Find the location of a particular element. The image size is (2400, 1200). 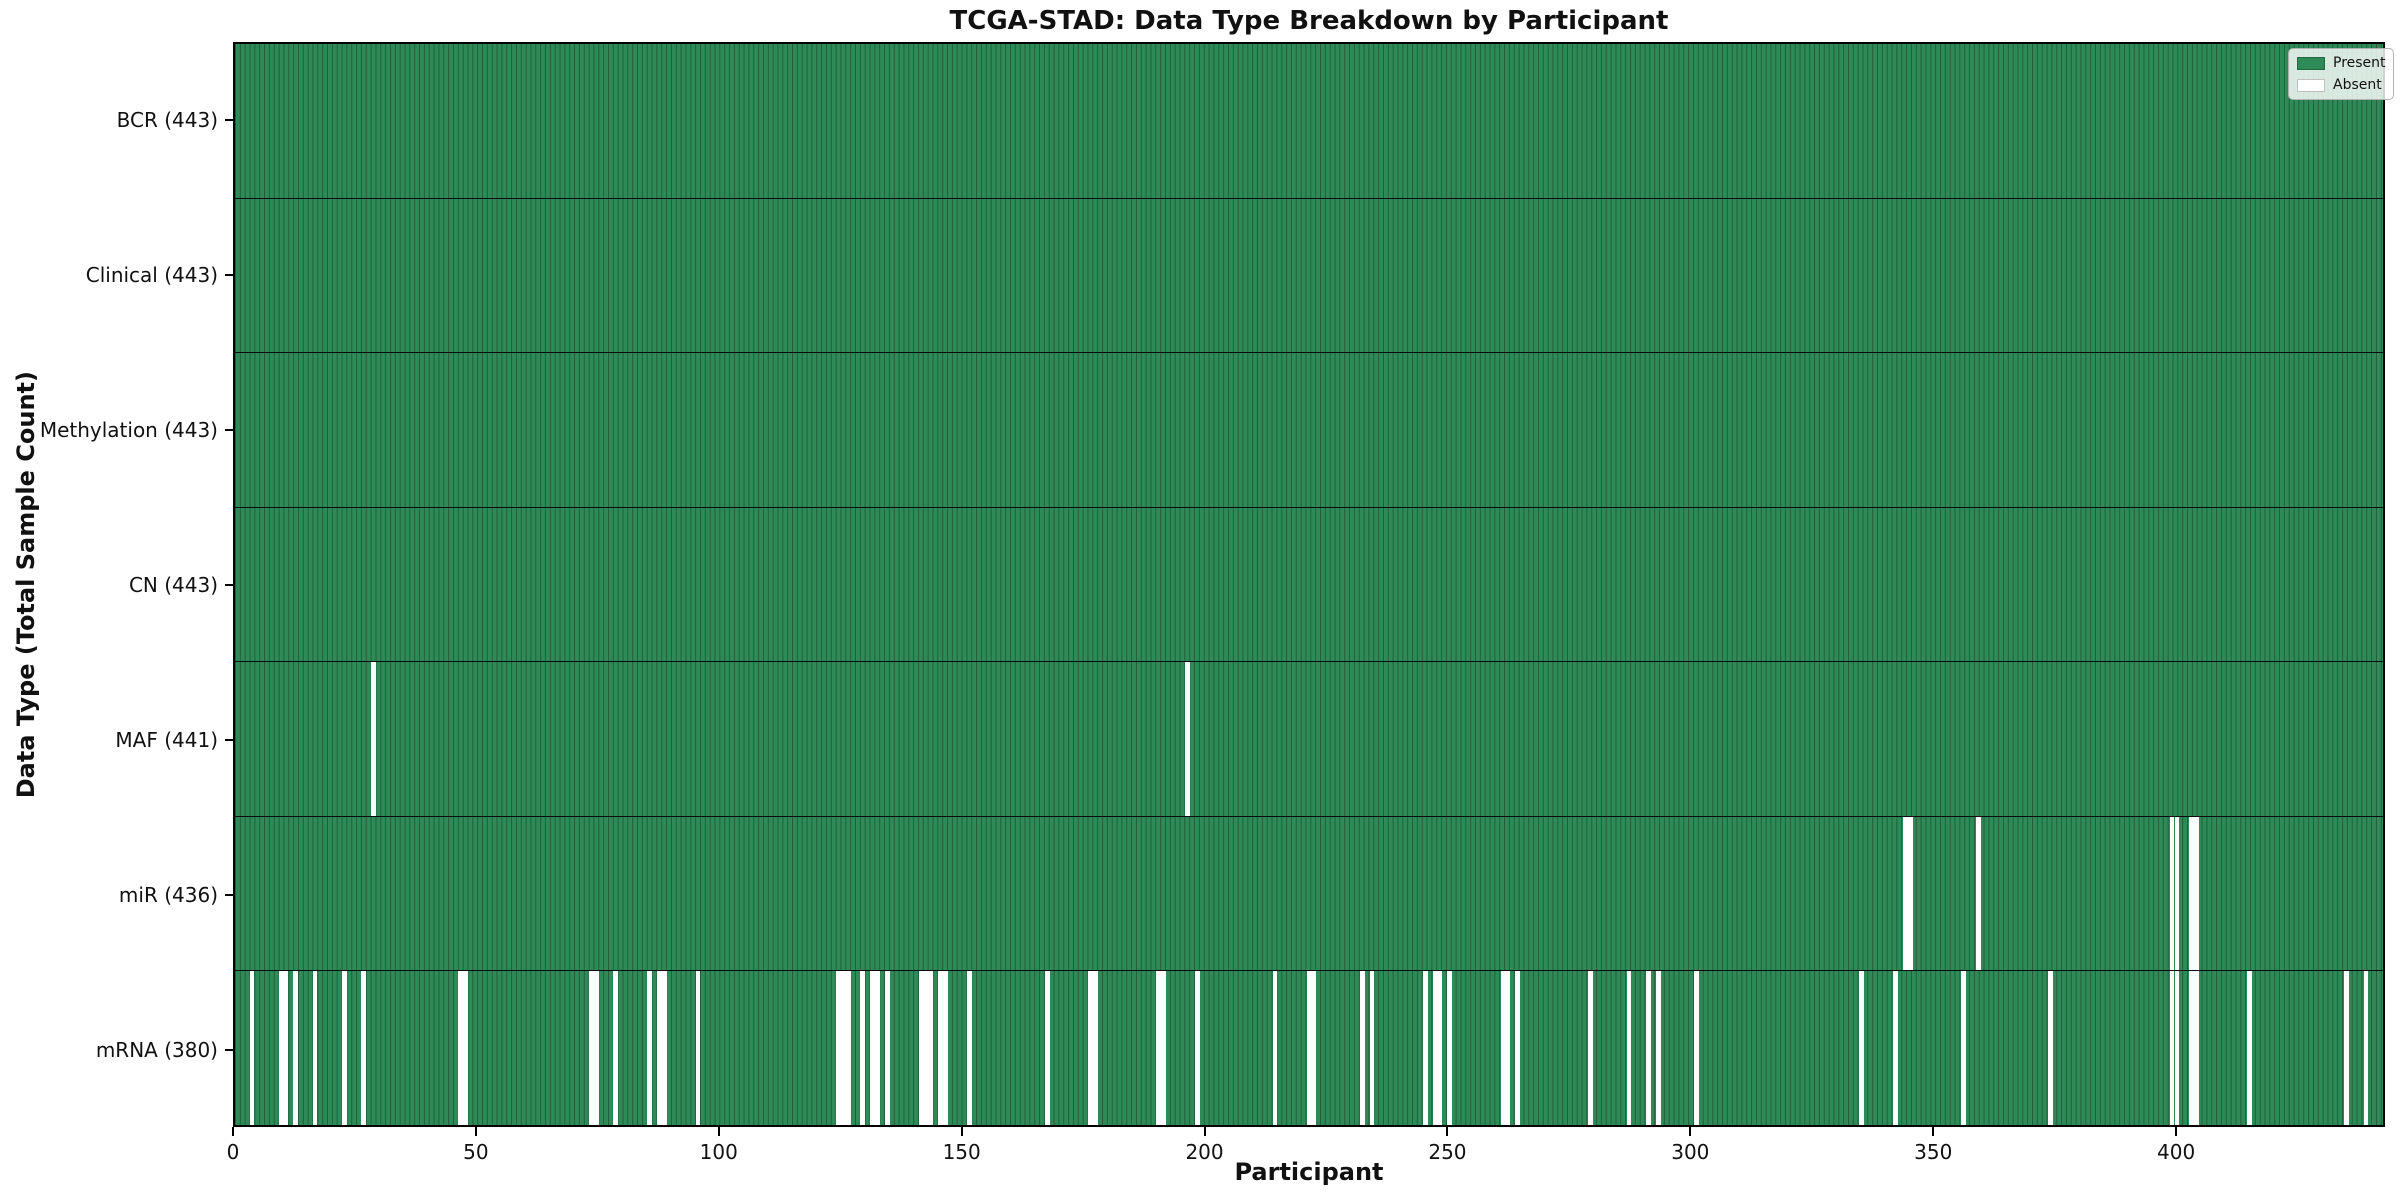

x-tick-label-100: 100 is located at coordinates (718, 1152).